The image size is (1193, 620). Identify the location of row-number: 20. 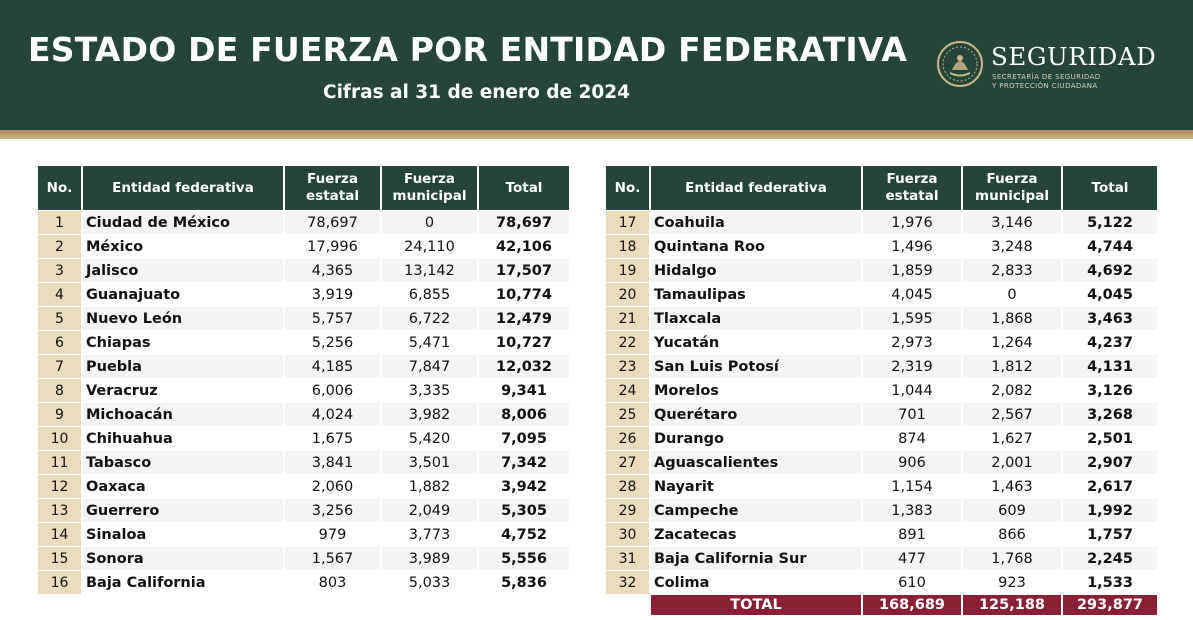
(627, 294).